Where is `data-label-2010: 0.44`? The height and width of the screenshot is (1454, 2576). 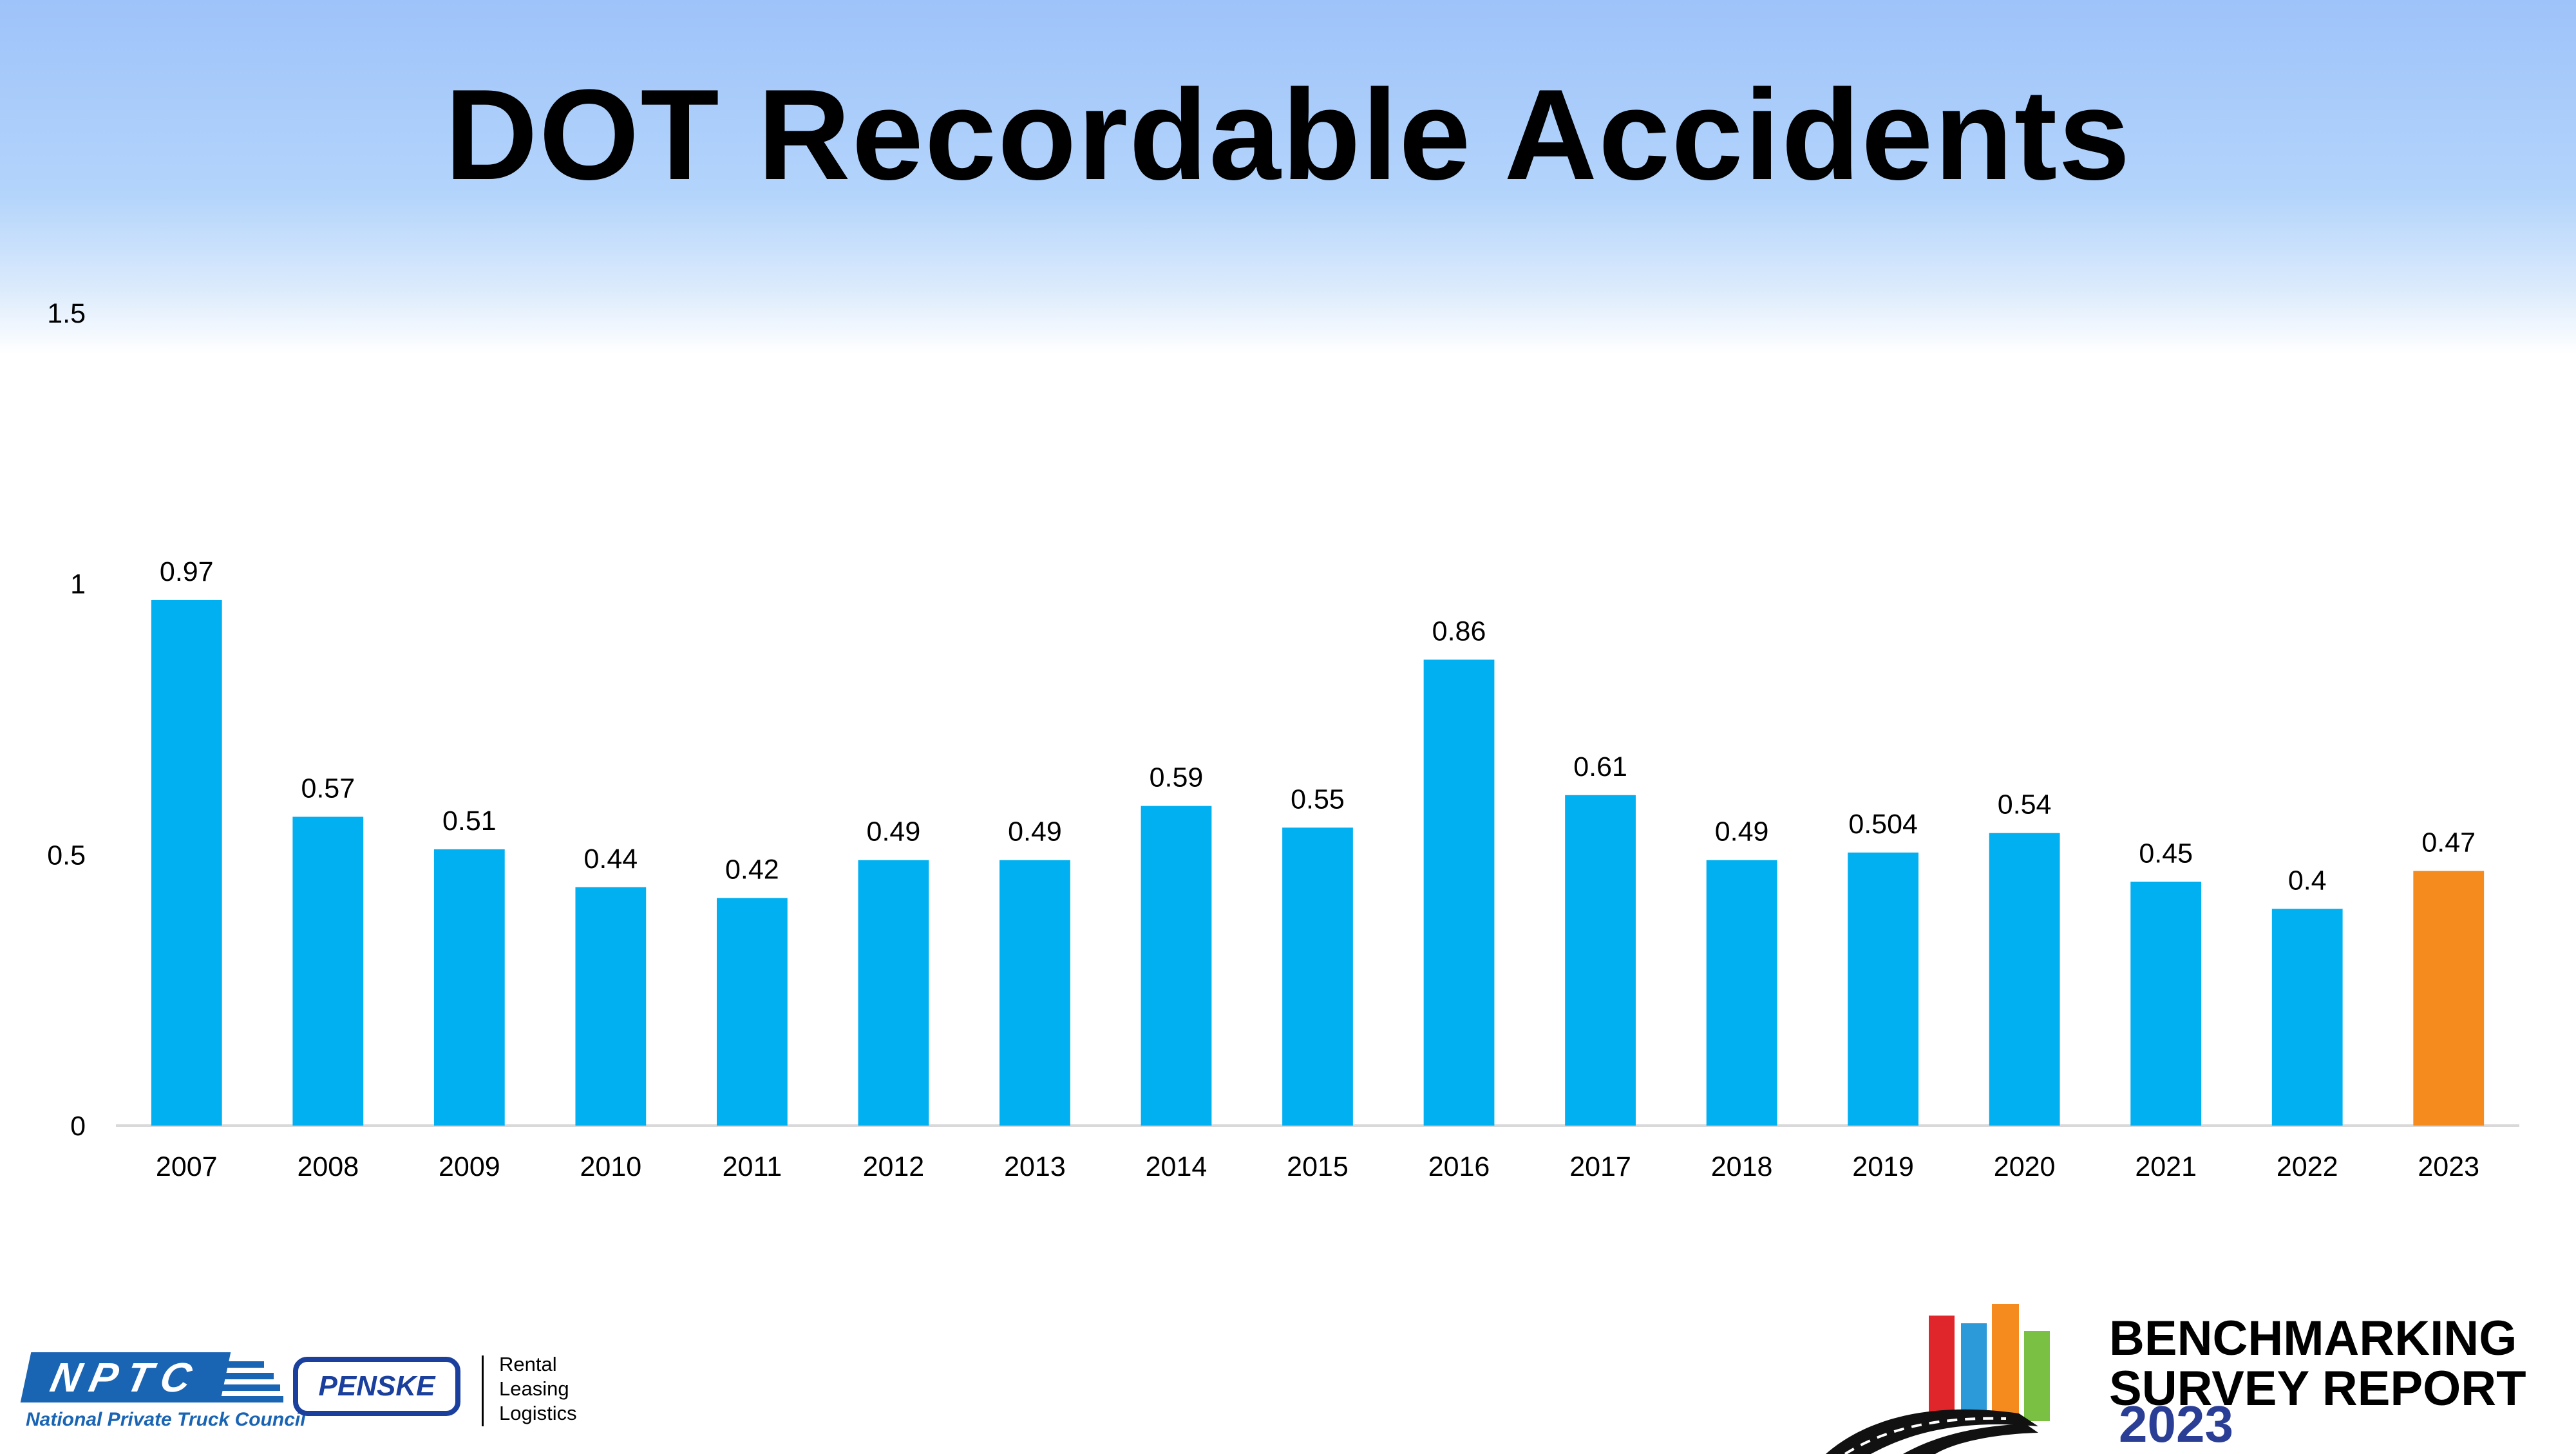
data-label-2010: 0.44 is located at coordinates (611, 859).